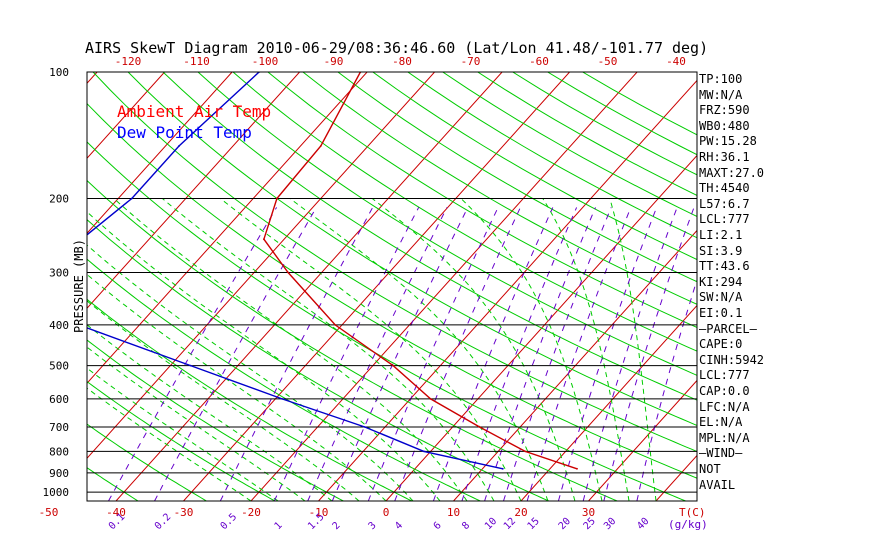 The image size is (870, 560). What do you see at coordinates (728, 328) in the screenshot?
I see `stability-index-item: —PARCEL—` at bounding box center [728, 328].